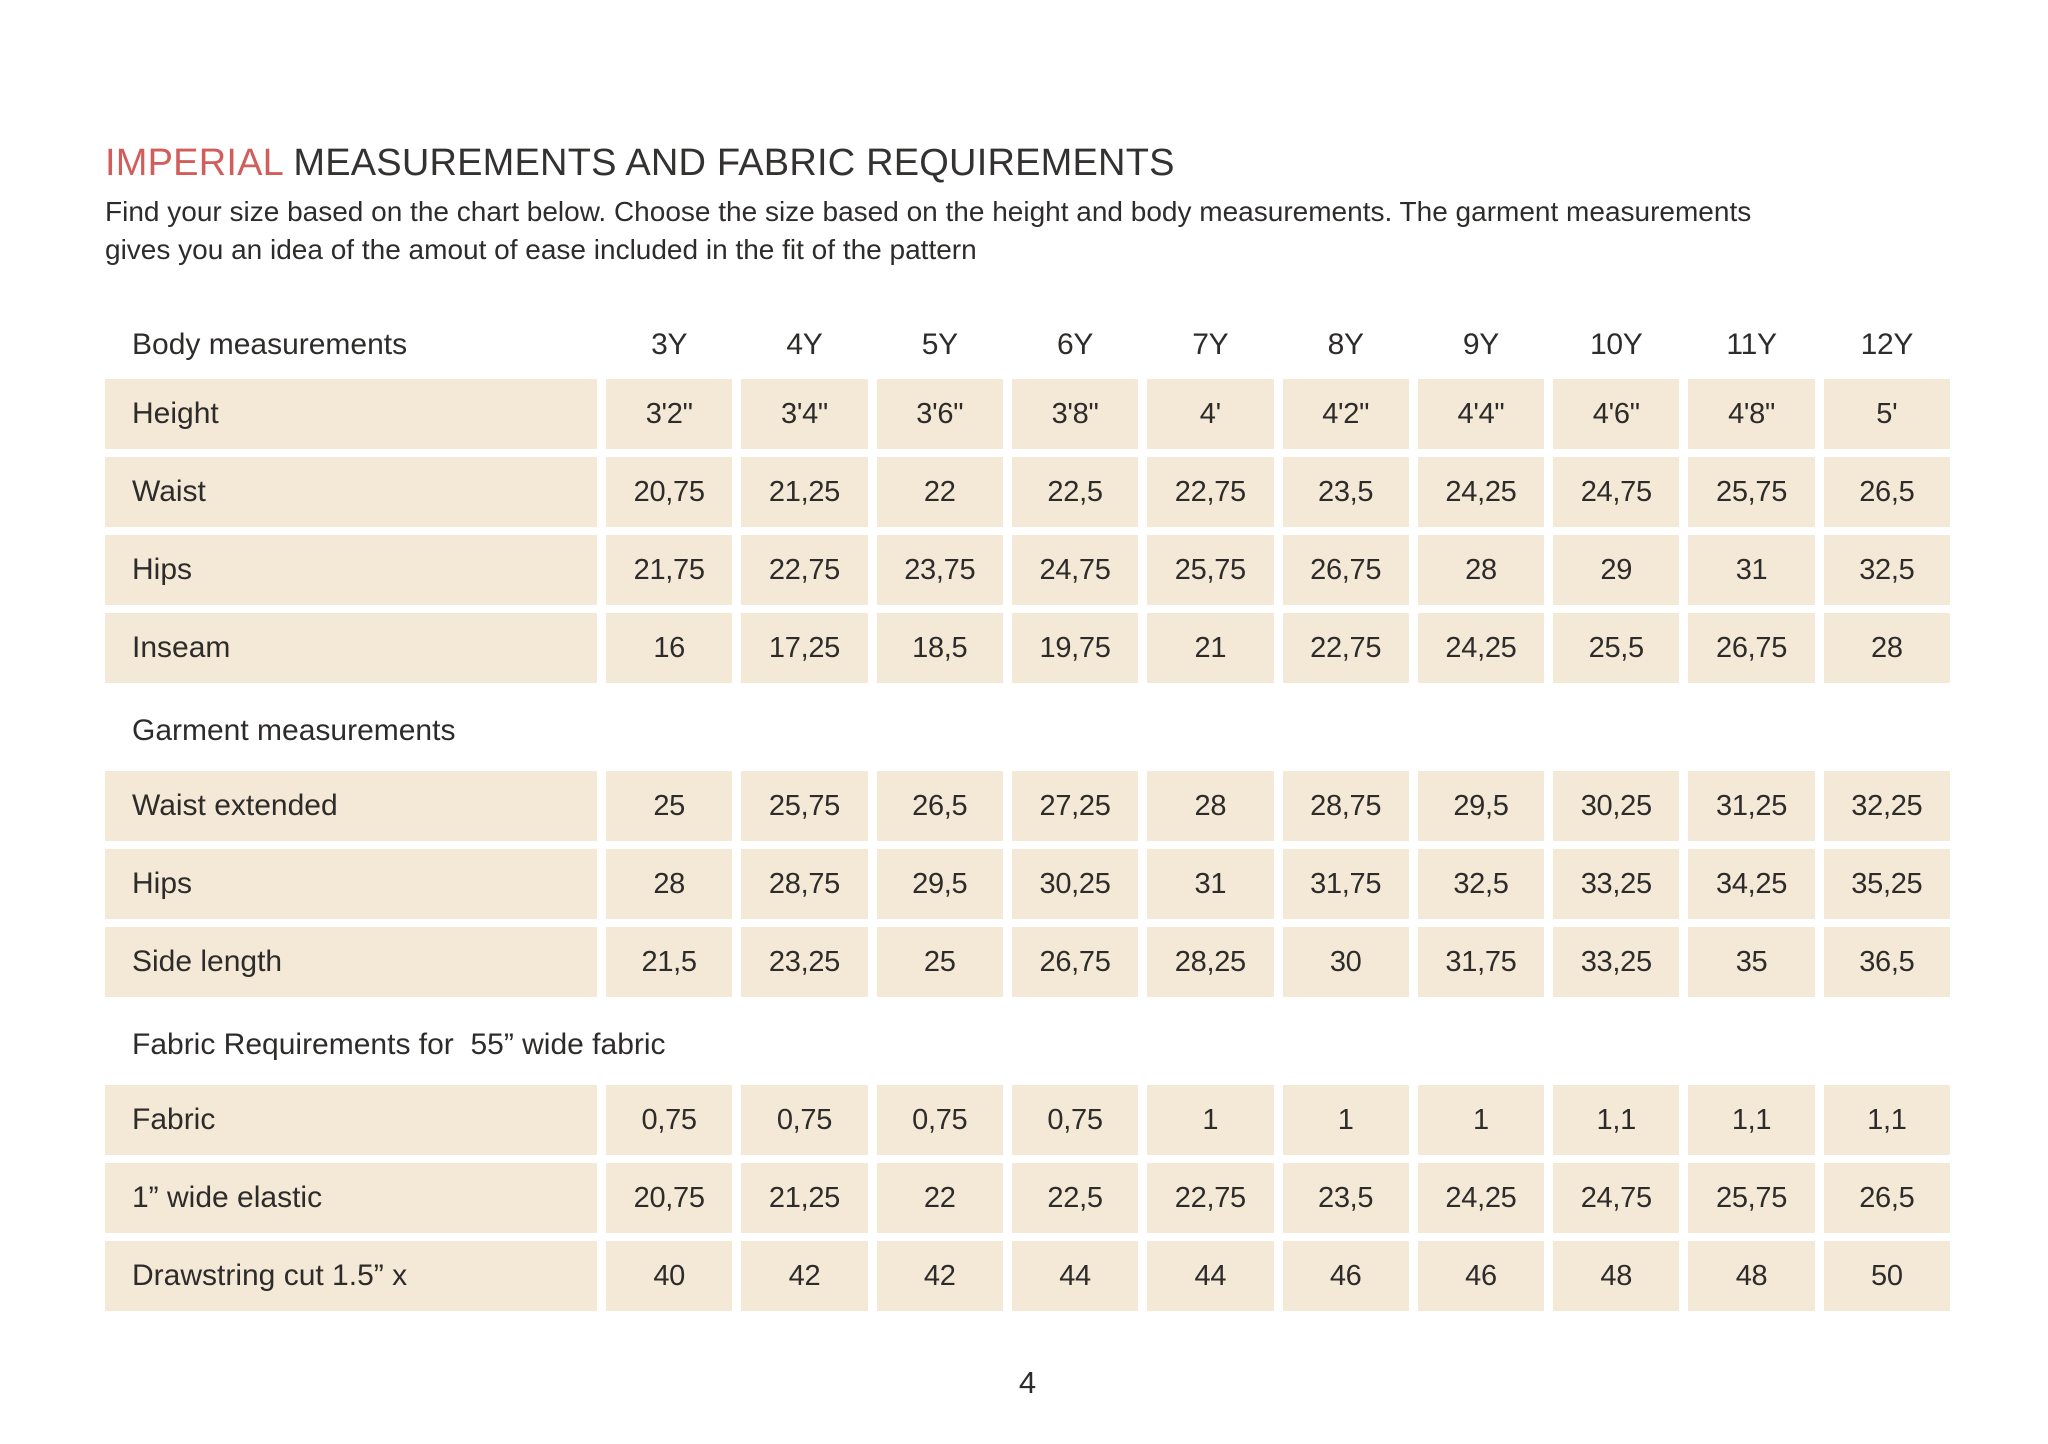  Describe the element at coordinates (1886, 962) in the screenshot. I see `row-value: 36,5` at that location.